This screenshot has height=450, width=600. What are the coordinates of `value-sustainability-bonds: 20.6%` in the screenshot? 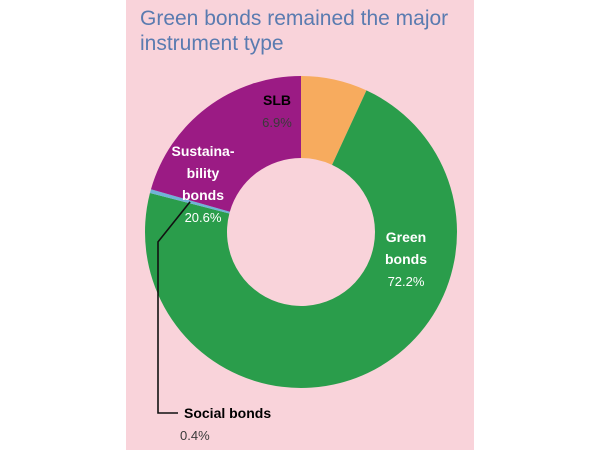 It's located at (203, 217).